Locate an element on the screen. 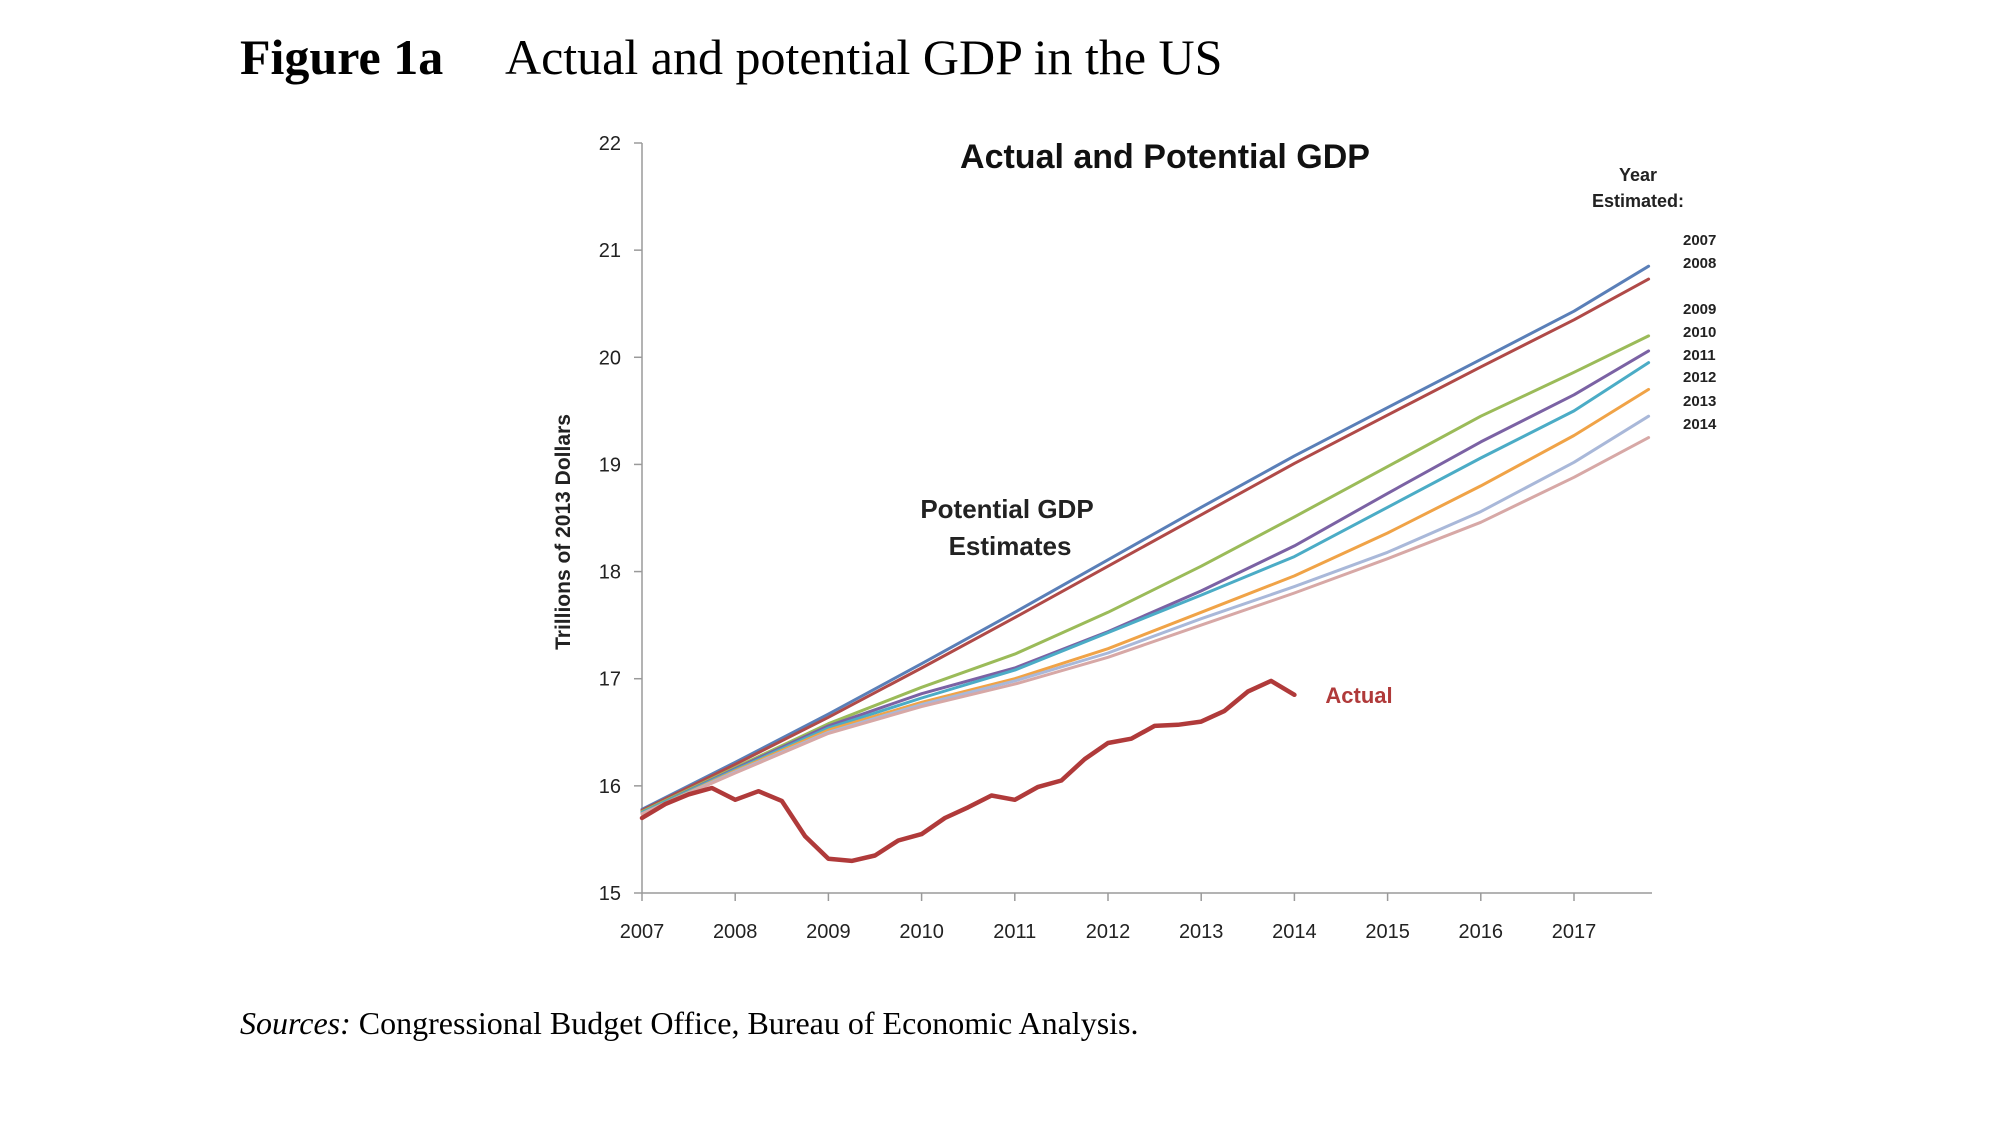  chart-title: Actual and Potential GDP is located at coordinates (1165, 157).